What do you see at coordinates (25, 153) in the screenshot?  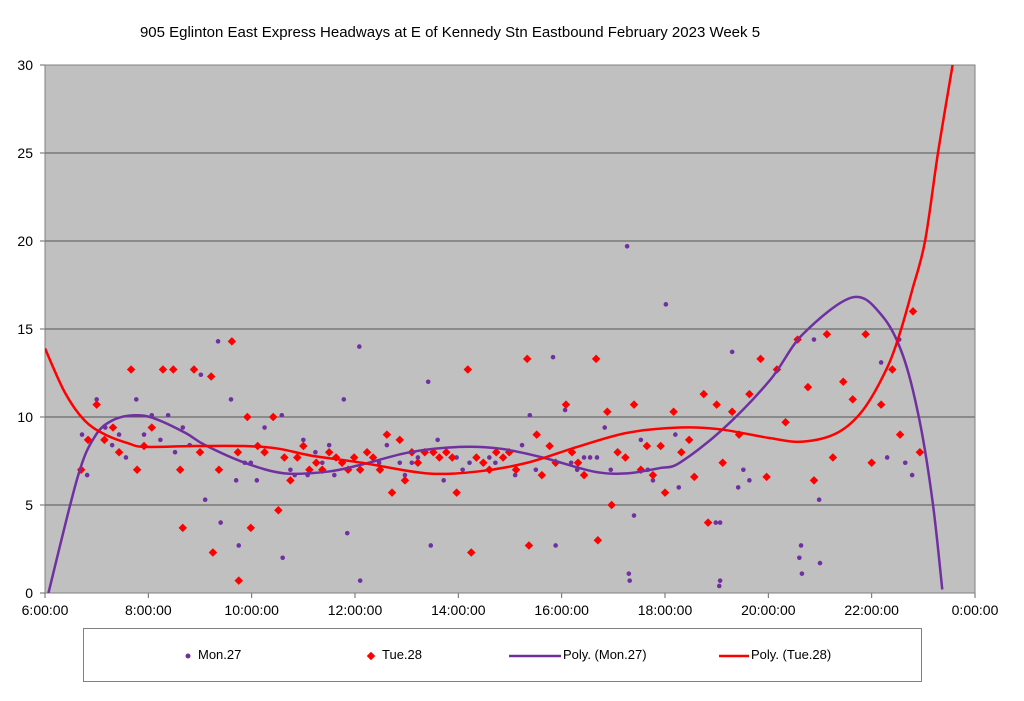 I see `y-tick-label: 25` at bounding box center [25, 153].